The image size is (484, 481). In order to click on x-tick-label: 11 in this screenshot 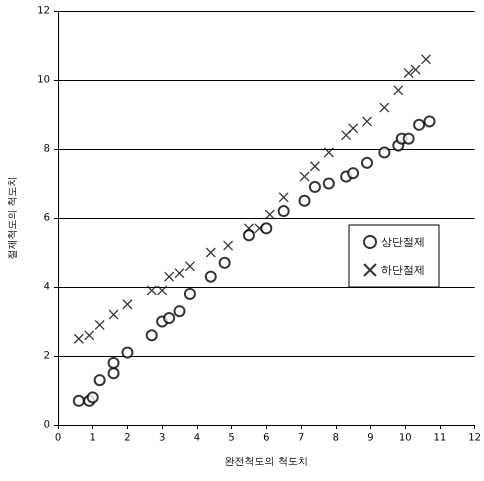, I will do `click(440, 438)`.